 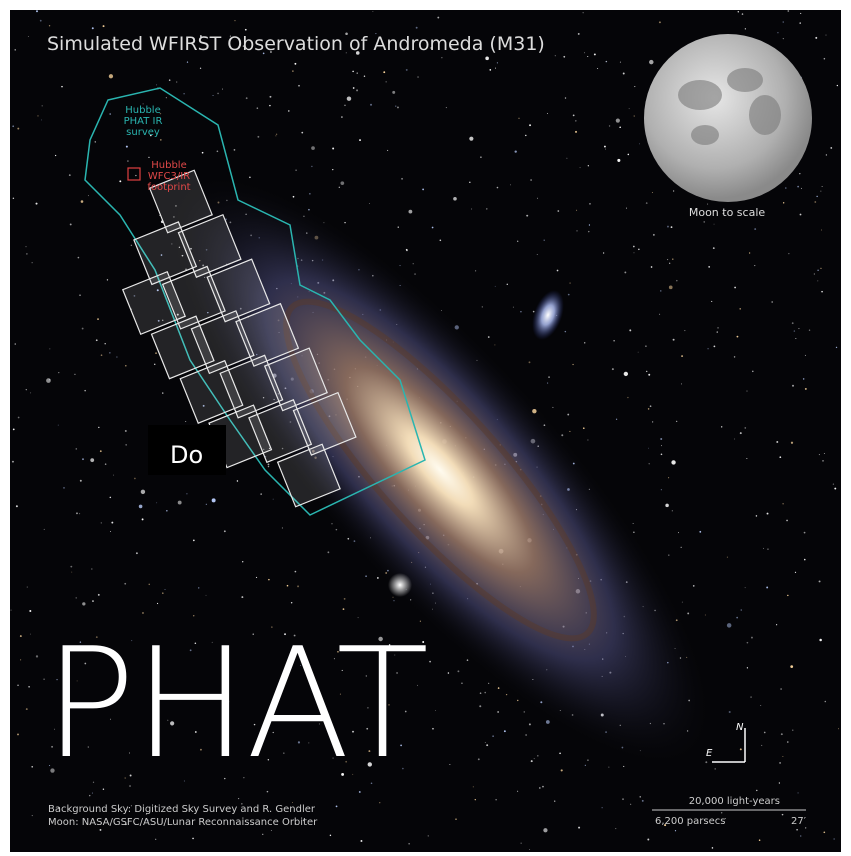 I want to click on compass-e: E, so click(x=709, y=753).